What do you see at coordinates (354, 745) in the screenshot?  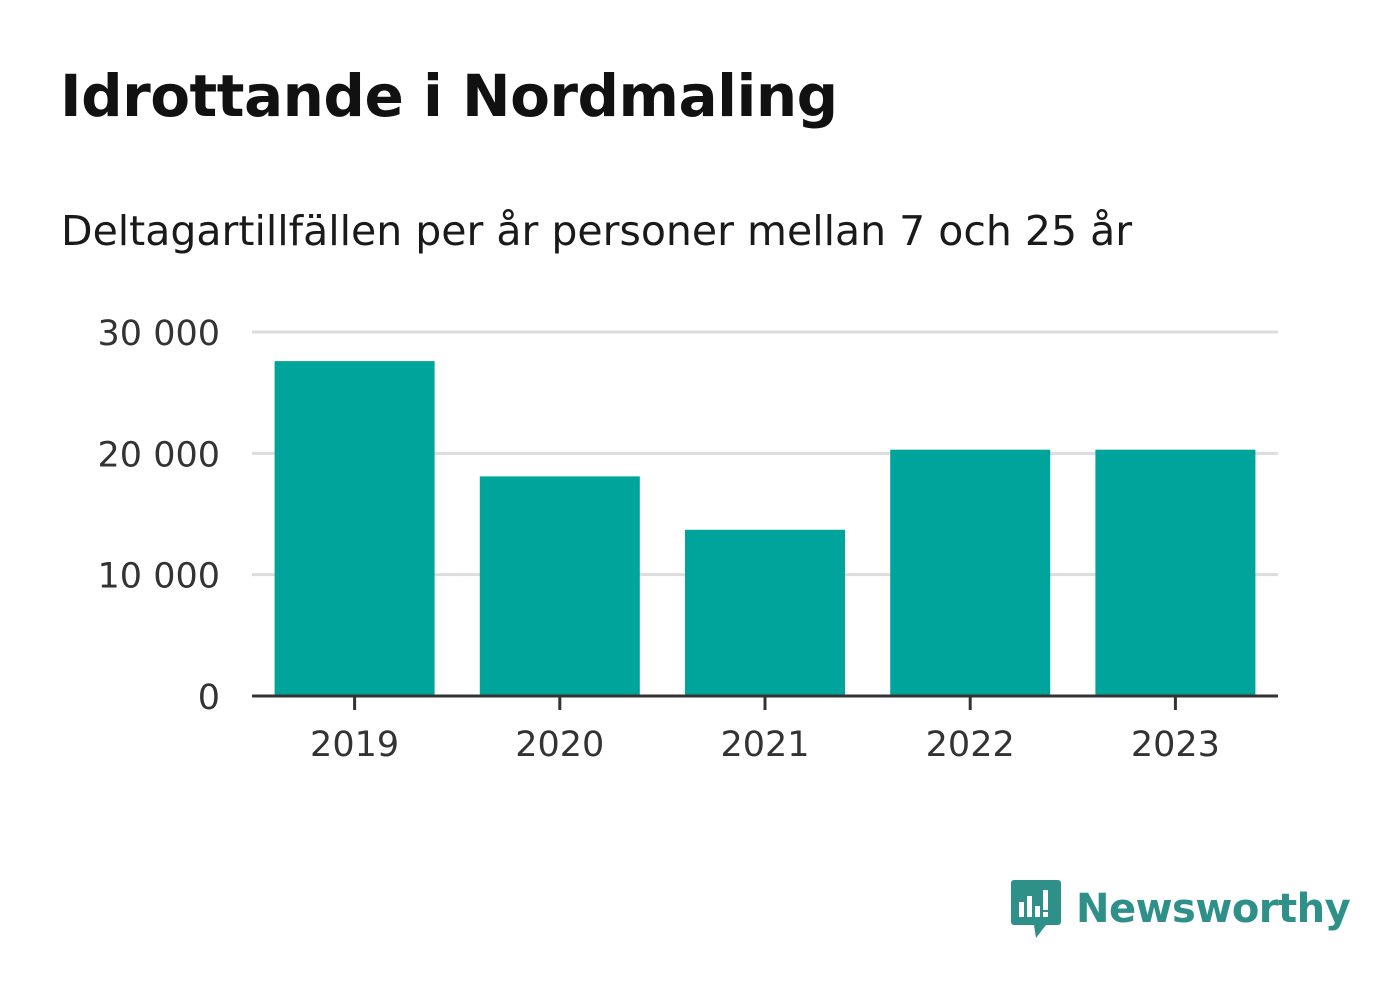 I see `x-tick-label: 2019` at bounding box center [354, 745].